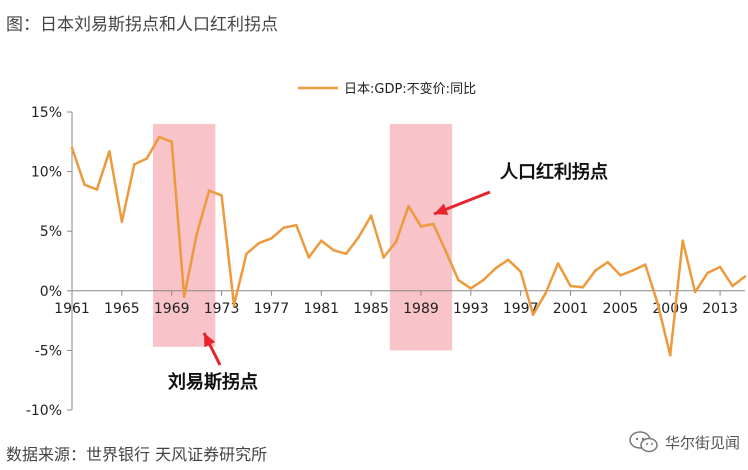 The image size is (748, 470). What do you see at coordinates (72, 309) in the screenshot?
I see `x-tick-label: 1961` at bounding box center [72, 309].